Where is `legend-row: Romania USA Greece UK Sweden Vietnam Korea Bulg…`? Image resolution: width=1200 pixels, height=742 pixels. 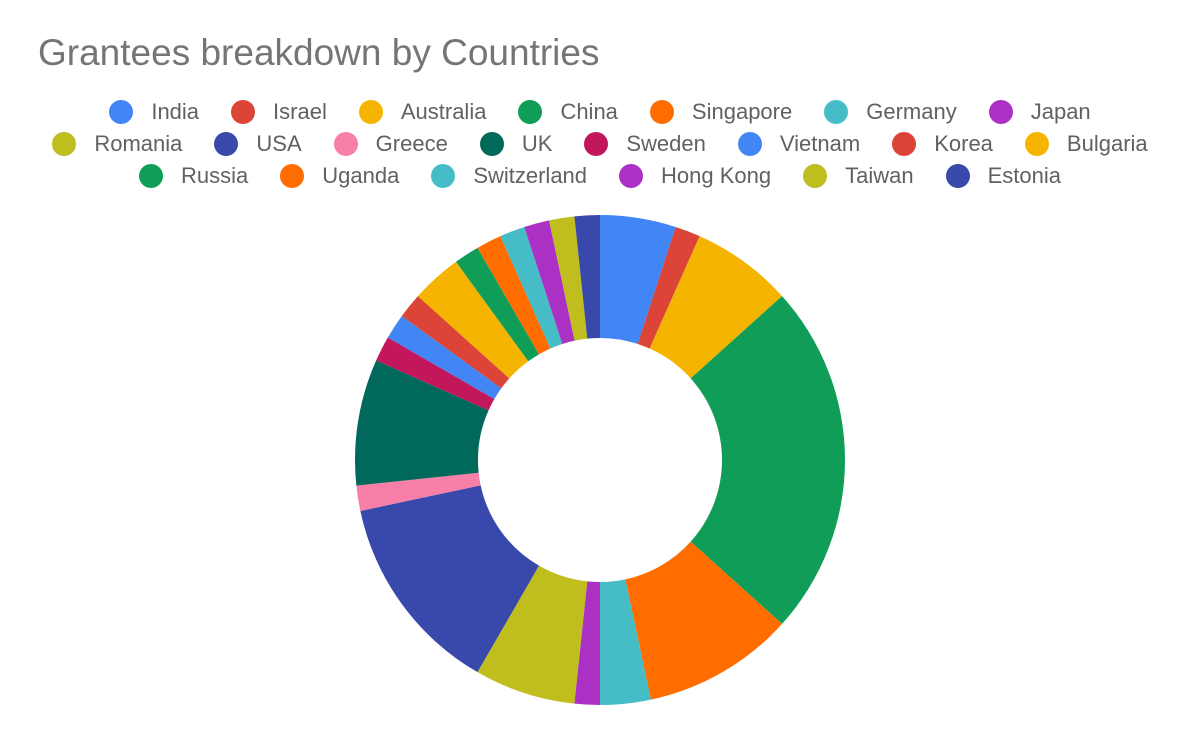
legend-row: Romania USA Greece UK Sweden Vietnam Korea Bulg… is located at coordinates (600, 144).